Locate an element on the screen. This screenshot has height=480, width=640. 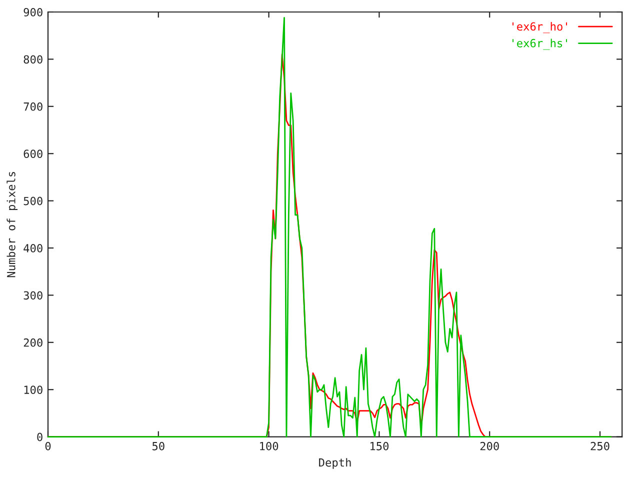
y-tick-label: 900 is located at coordinates (33, 12).